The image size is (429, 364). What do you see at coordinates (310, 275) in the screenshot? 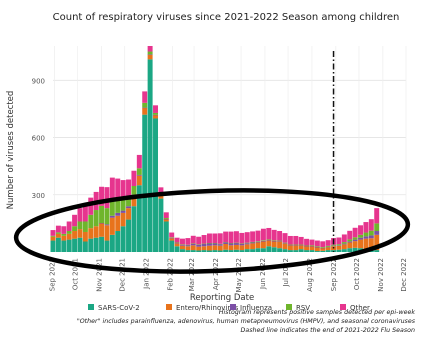
I see `x-tick-label: Aug 2022` at bounding box center [310, 275].